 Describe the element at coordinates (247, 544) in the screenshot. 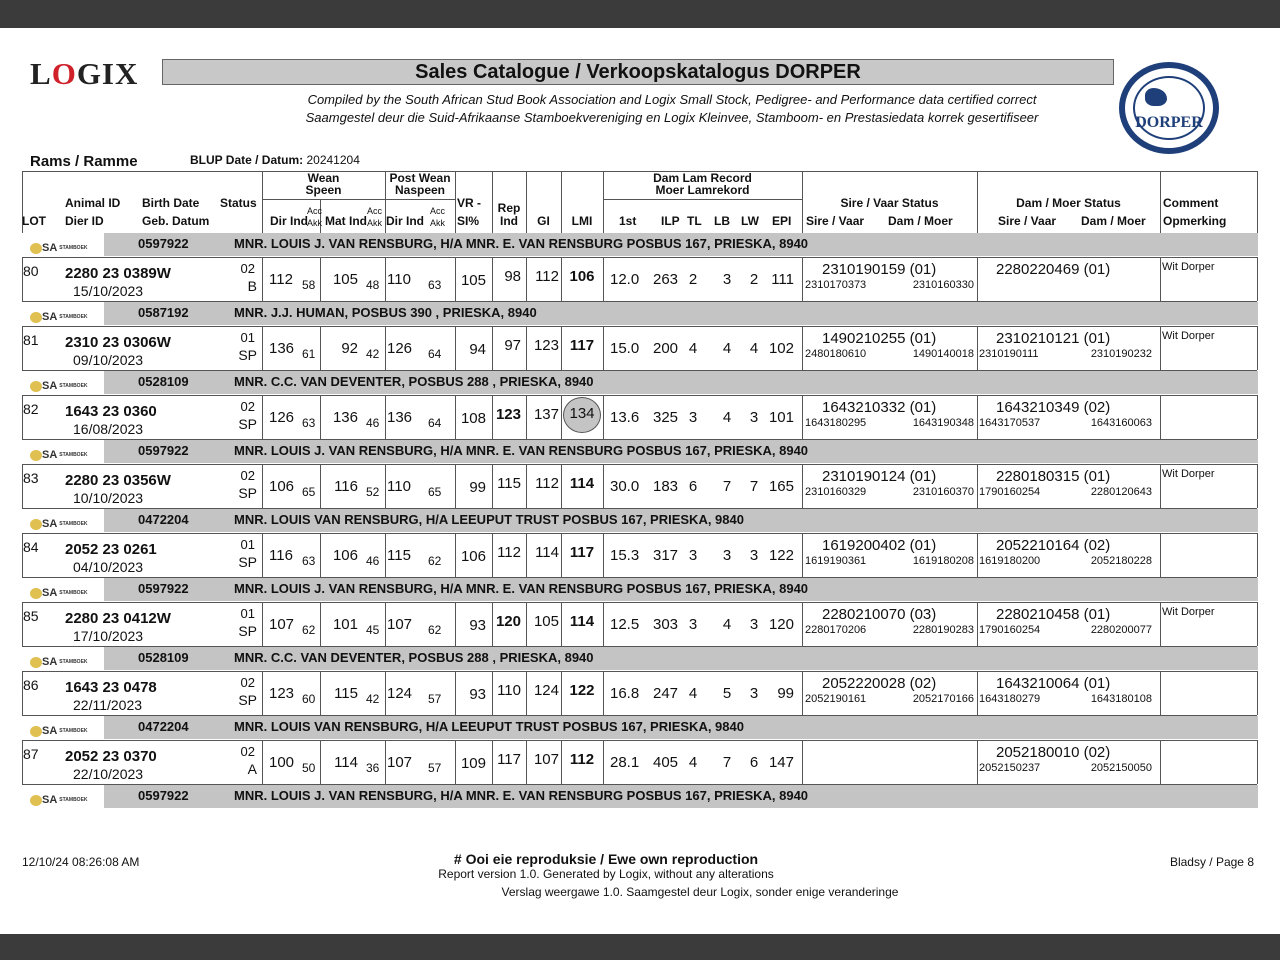

I see `status-code: 01` at that location.